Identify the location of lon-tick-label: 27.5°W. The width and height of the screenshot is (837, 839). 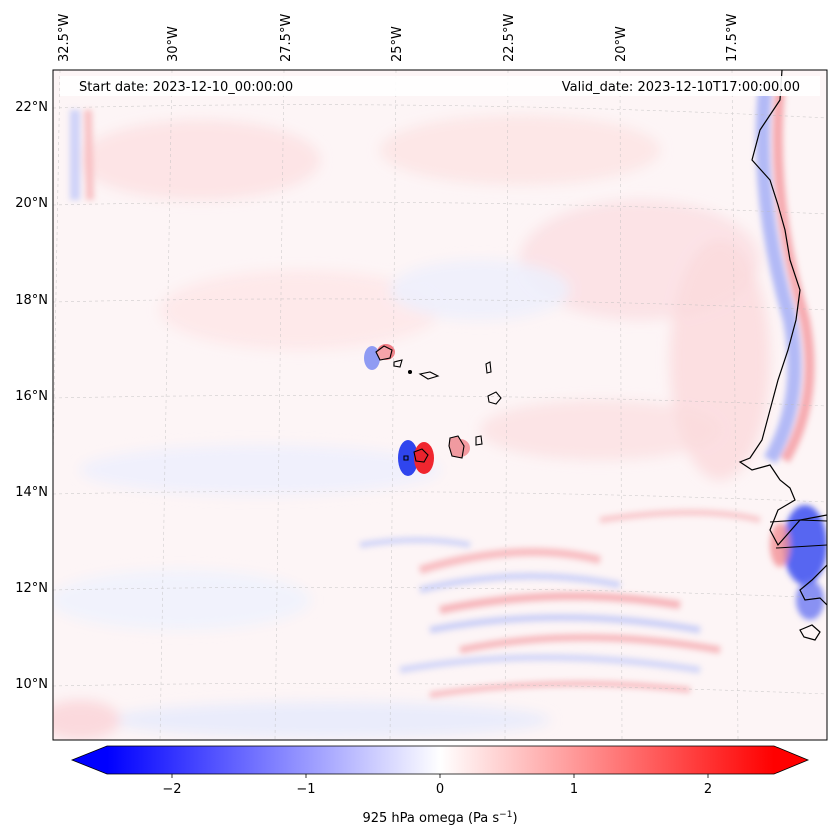
(286, 38).